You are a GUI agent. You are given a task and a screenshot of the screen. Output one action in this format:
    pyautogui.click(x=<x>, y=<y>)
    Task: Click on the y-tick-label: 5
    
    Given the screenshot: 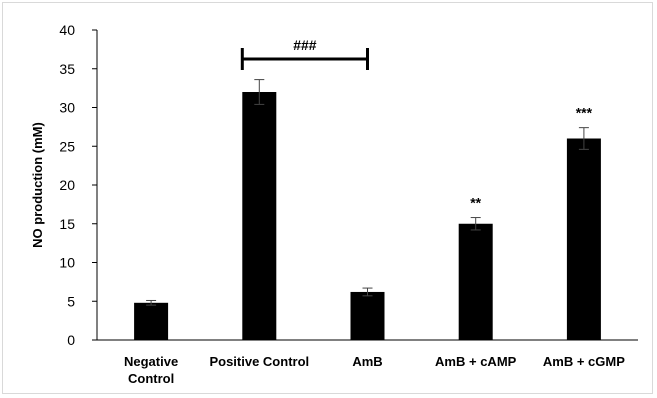 What is the action you would take?
    pyautogui.click(x=71, y=301)
    